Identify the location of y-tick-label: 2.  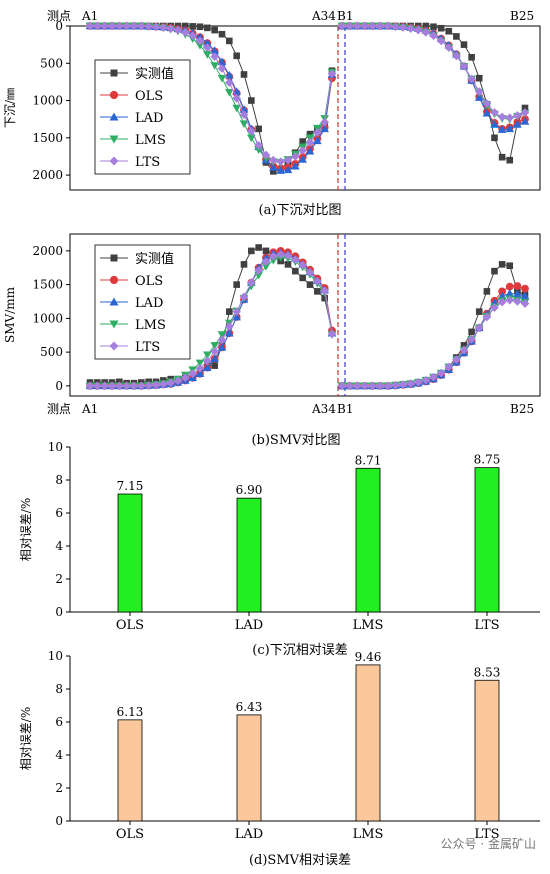
(59, 788).